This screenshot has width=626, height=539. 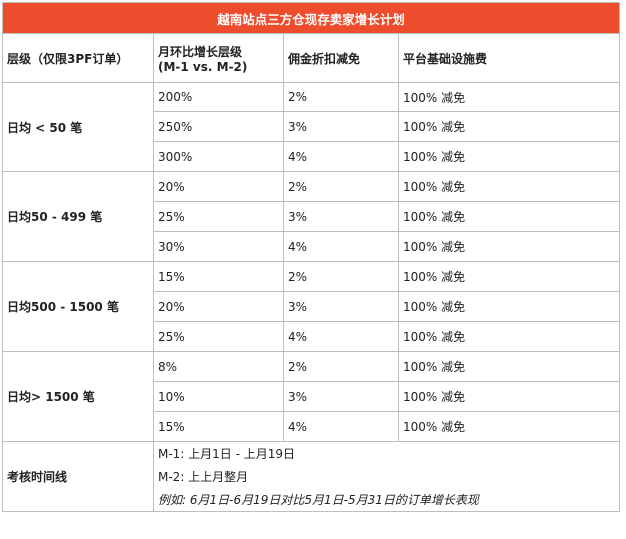 What do you see at coordinates (218, 366) in the screenshot?
I see `growth-cell: 8%` at bounding box center [218, 366].